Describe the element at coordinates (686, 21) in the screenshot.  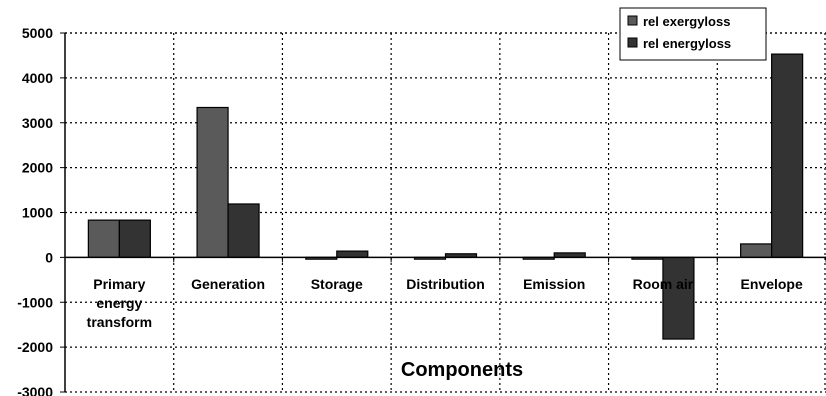
I see `legend-label: rel exergyloss` at that location.